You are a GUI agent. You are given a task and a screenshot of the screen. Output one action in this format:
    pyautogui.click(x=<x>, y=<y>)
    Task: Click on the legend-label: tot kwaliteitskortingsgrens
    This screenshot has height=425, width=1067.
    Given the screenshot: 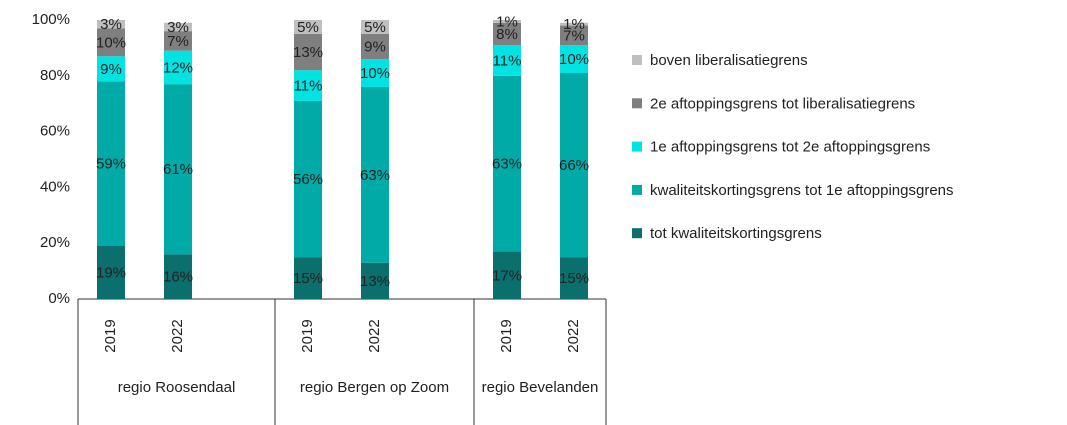 What is the action you would take?
    pyautogui.click(x=736, y=233)
    